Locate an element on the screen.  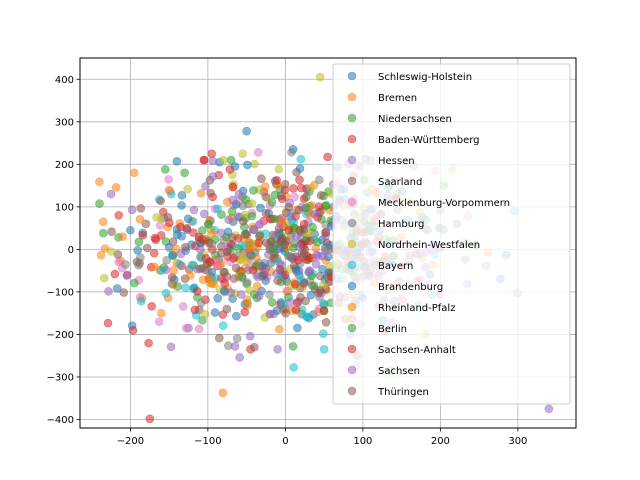
legend-label: Sachsen is located at coordinates (399, 371).